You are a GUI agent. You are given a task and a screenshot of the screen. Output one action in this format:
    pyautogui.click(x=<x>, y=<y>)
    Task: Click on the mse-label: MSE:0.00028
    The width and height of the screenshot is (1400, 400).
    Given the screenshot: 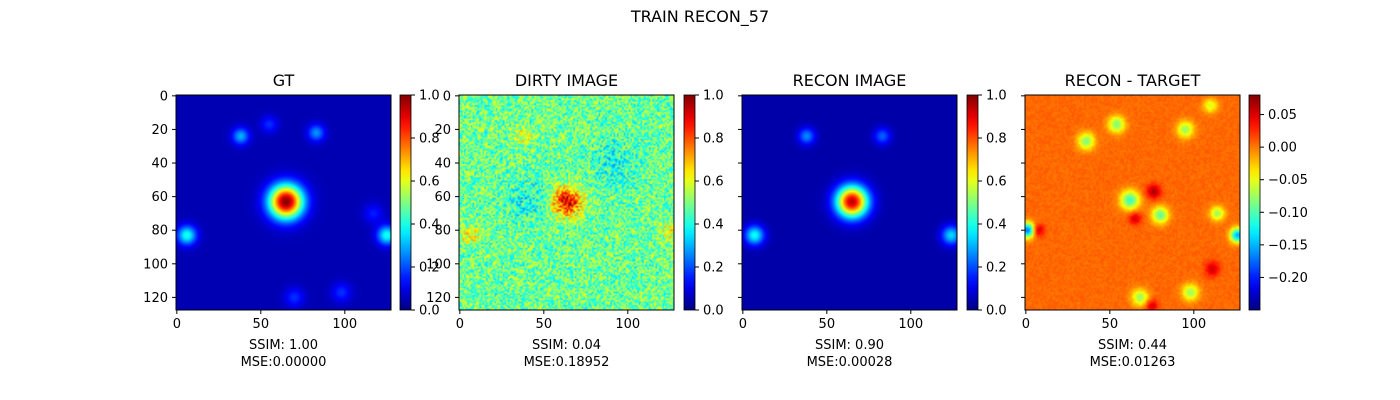 What is the action you would take?
    pyautogui.click(x=850, y=362)
    